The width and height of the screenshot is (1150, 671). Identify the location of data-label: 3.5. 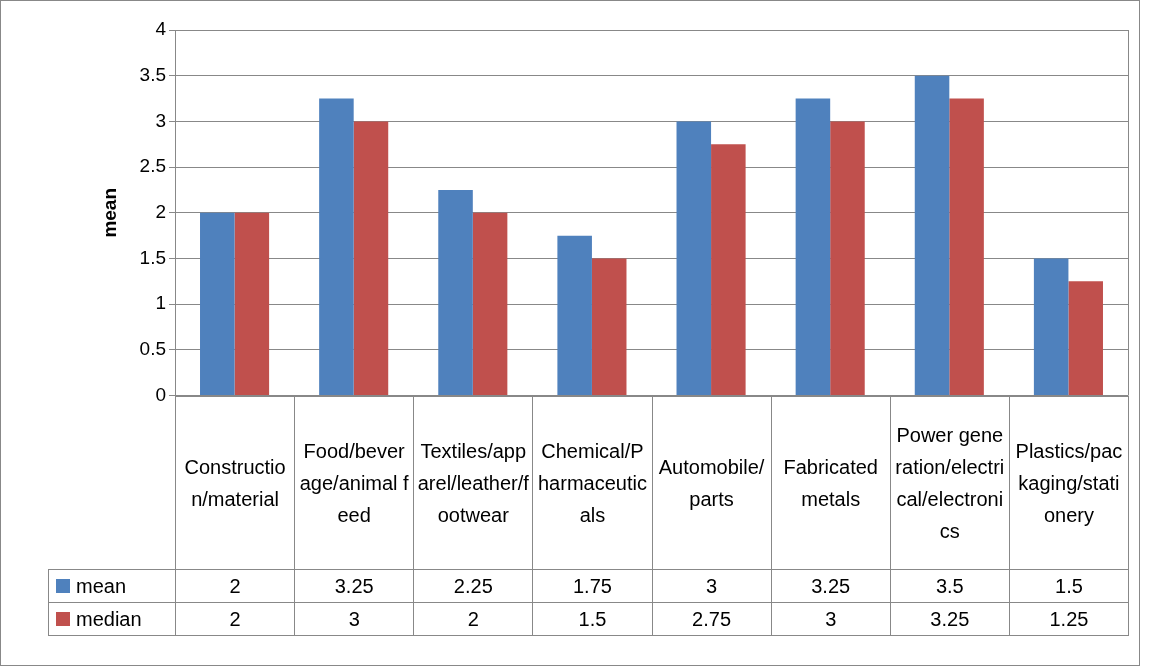
(950, 586).